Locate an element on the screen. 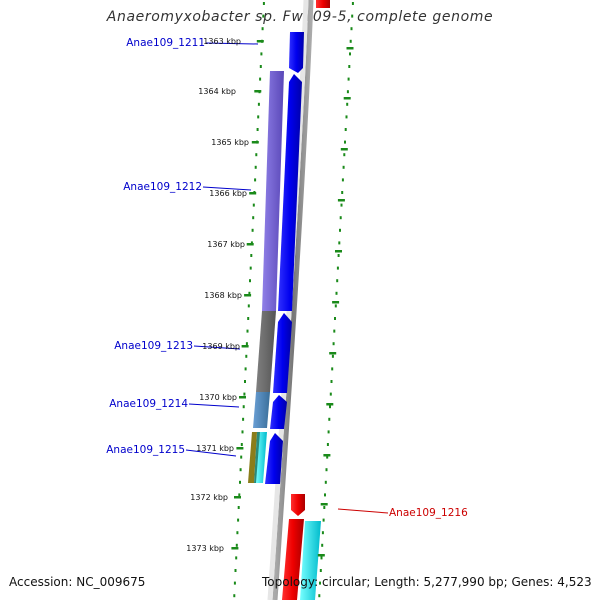  scale-tick-label: 1367 kbp is located at coordinates (226, 244).